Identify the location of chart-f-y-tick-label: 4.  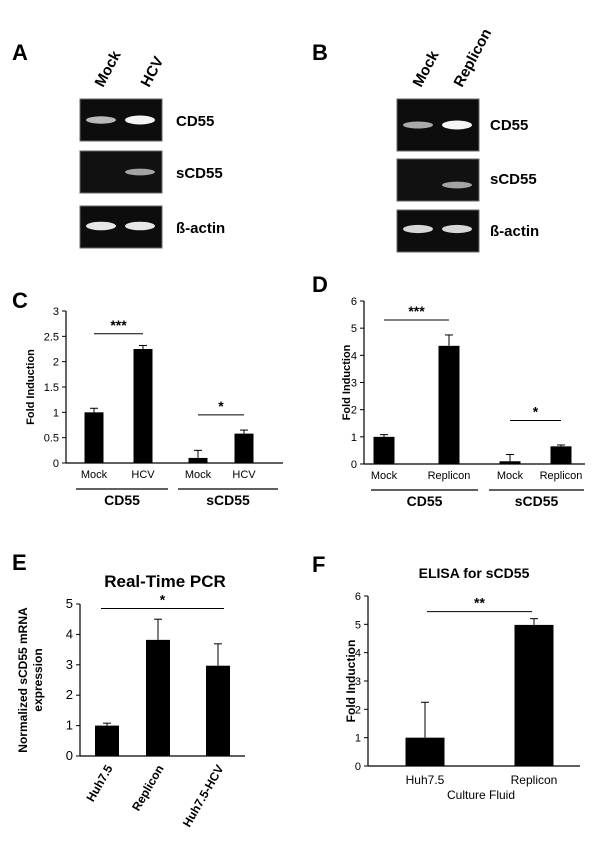
(358, 654).